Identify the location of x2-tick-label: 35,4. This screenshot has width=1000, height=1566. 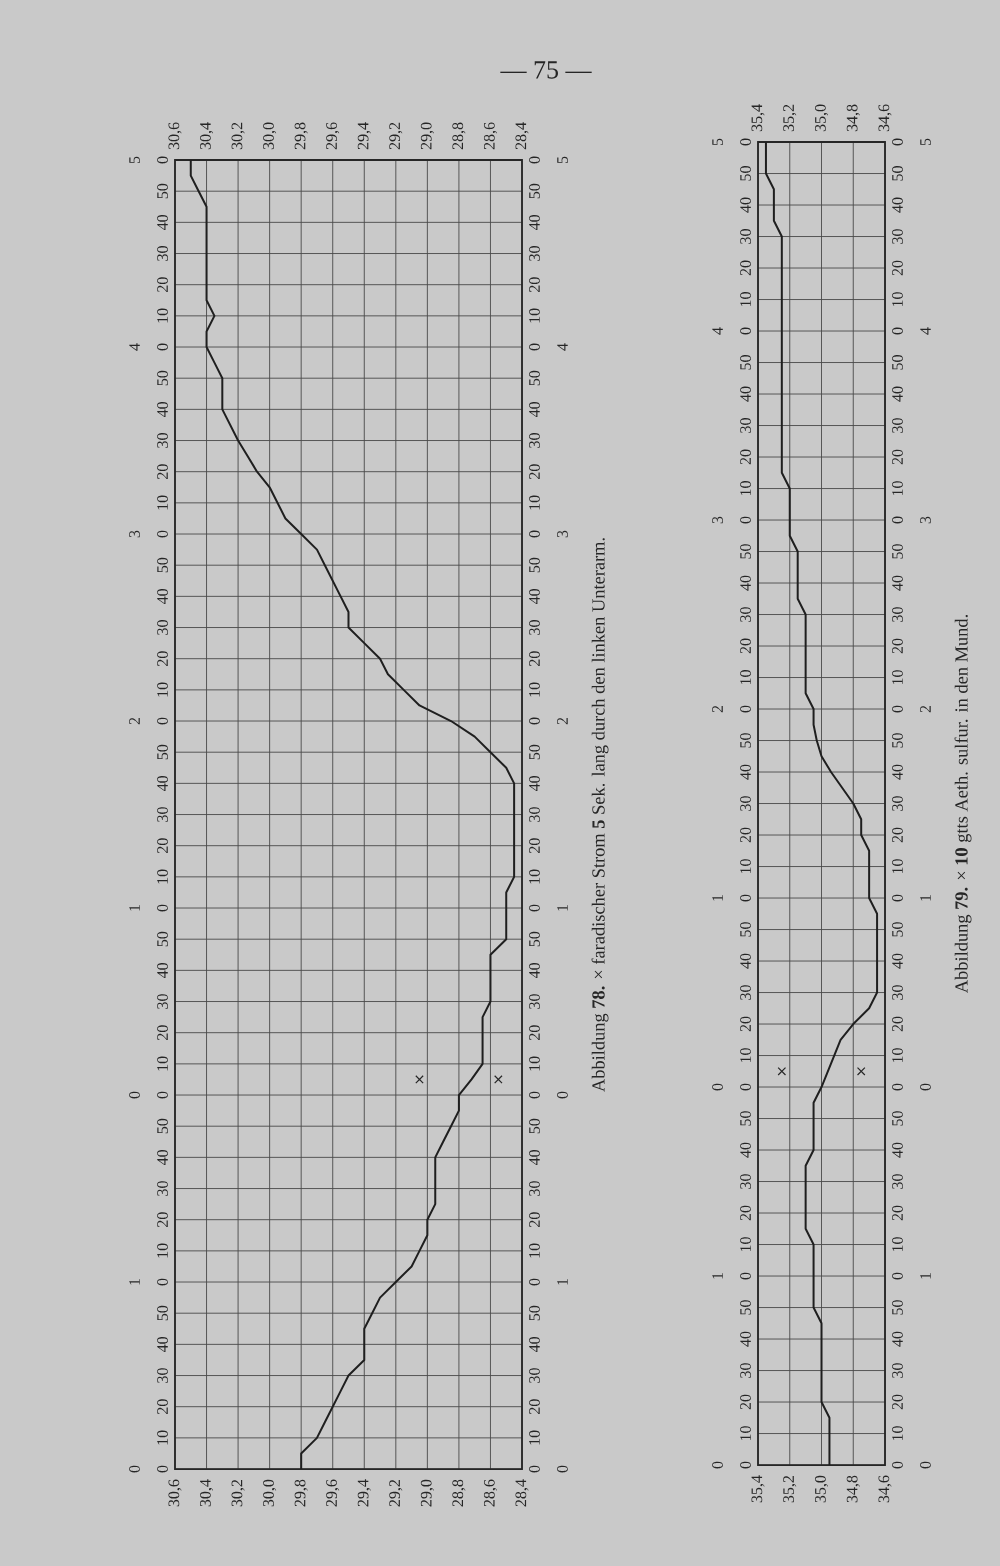
(758, 118).